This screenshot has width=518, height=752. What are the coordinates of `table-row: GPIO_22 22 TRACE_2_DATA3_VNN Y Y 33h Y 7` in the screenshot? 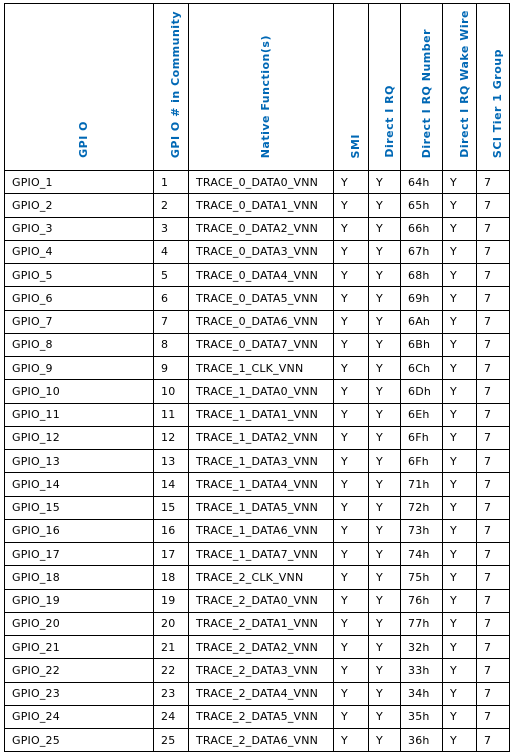 It's located at (257, 670).